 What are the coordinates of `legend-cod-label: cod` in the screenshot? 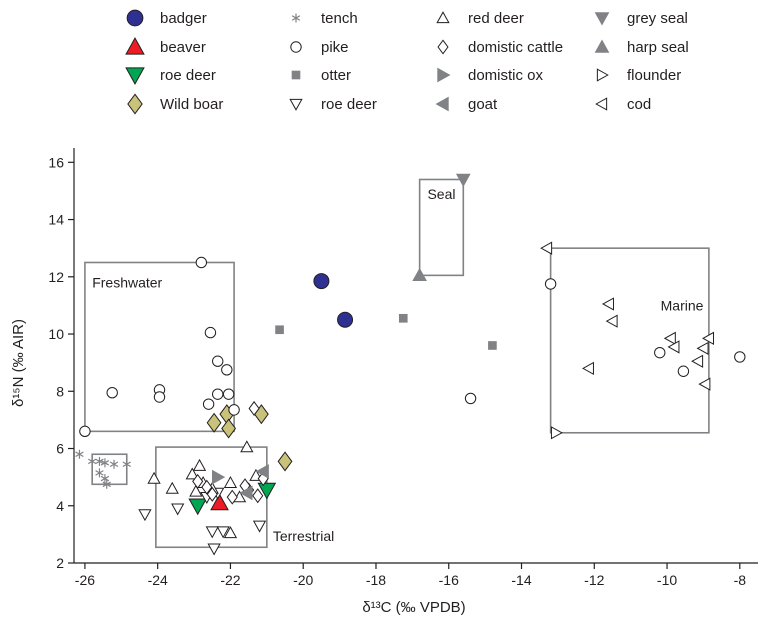 It's located at (639, 104).